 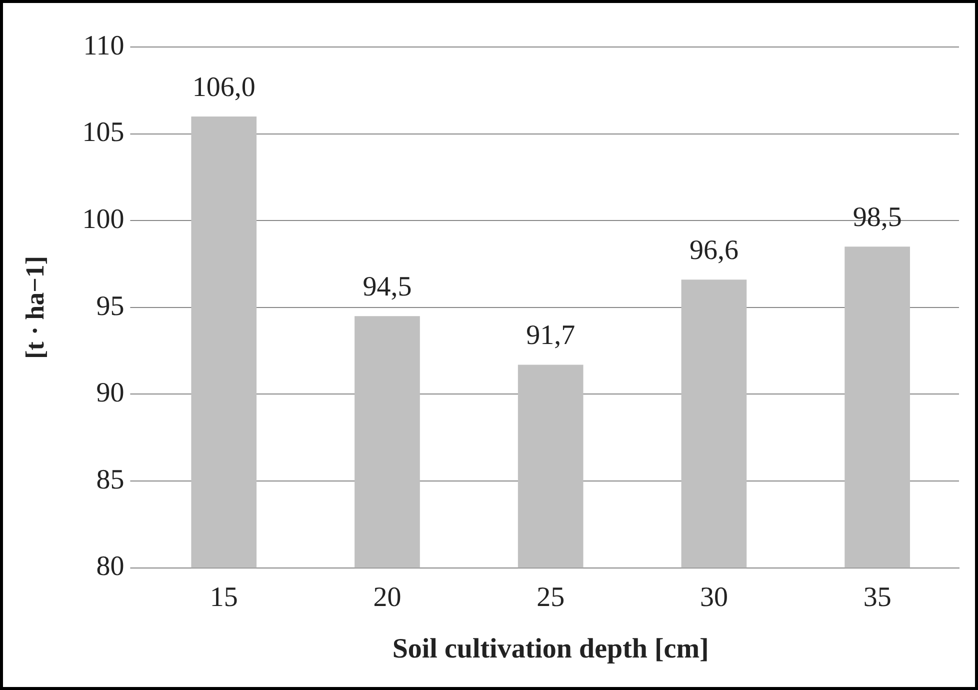 What do you see at coordinates (877, 597) in the screenshot?
I see `x-tick-label: 35` at bounding box center [877, 597].